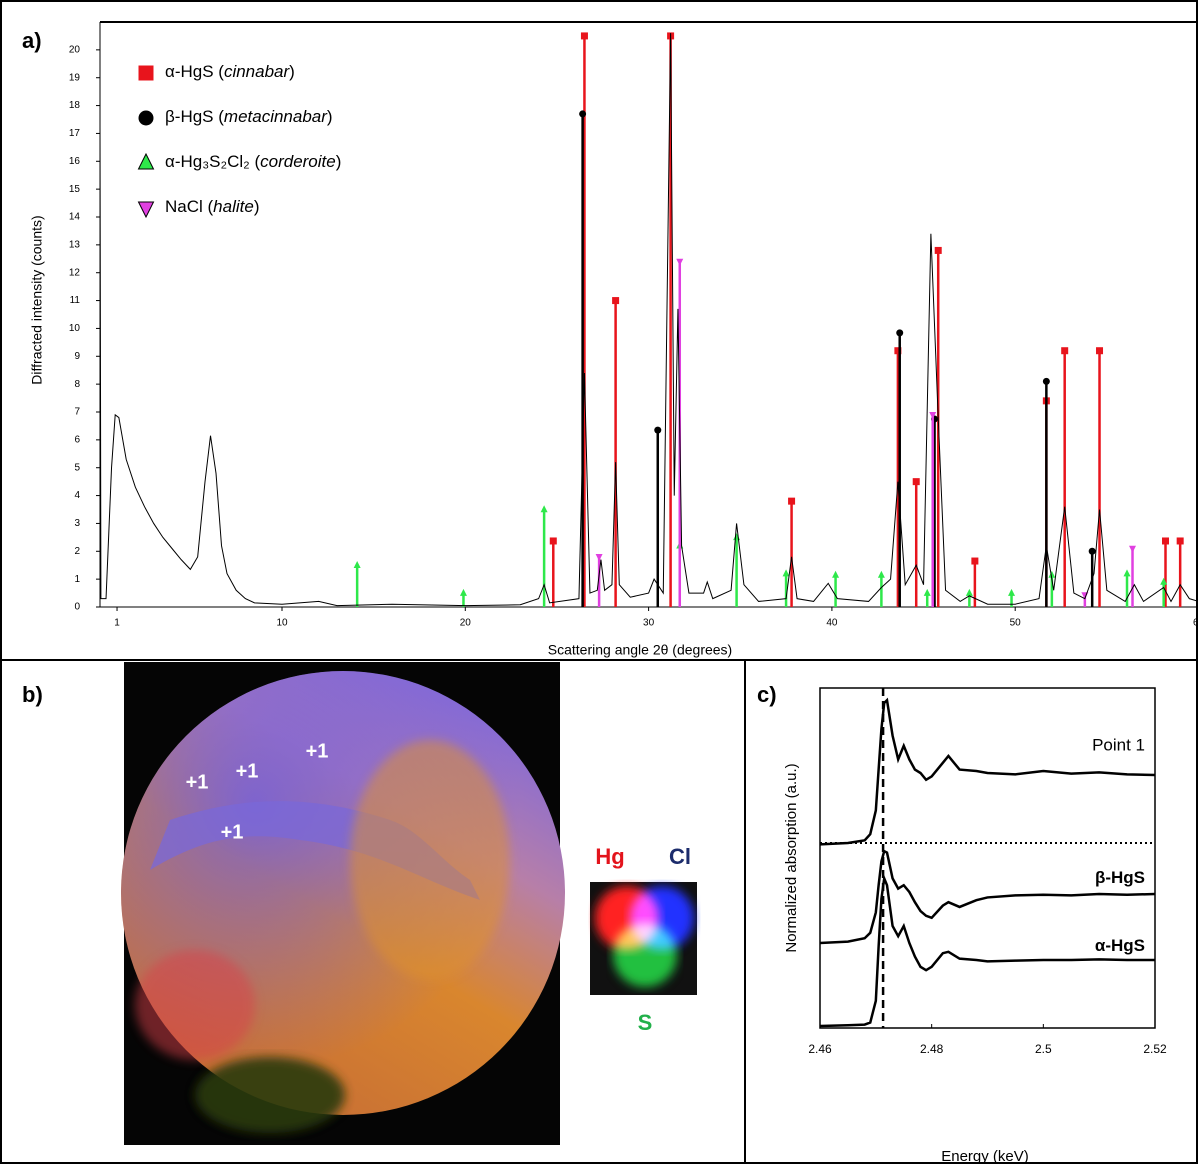  Describe the element at coordinates (253, 161) in the screenshot. I see `legend-label: α-Hg₃S₂Cl₂ (corderoite)` at that location.